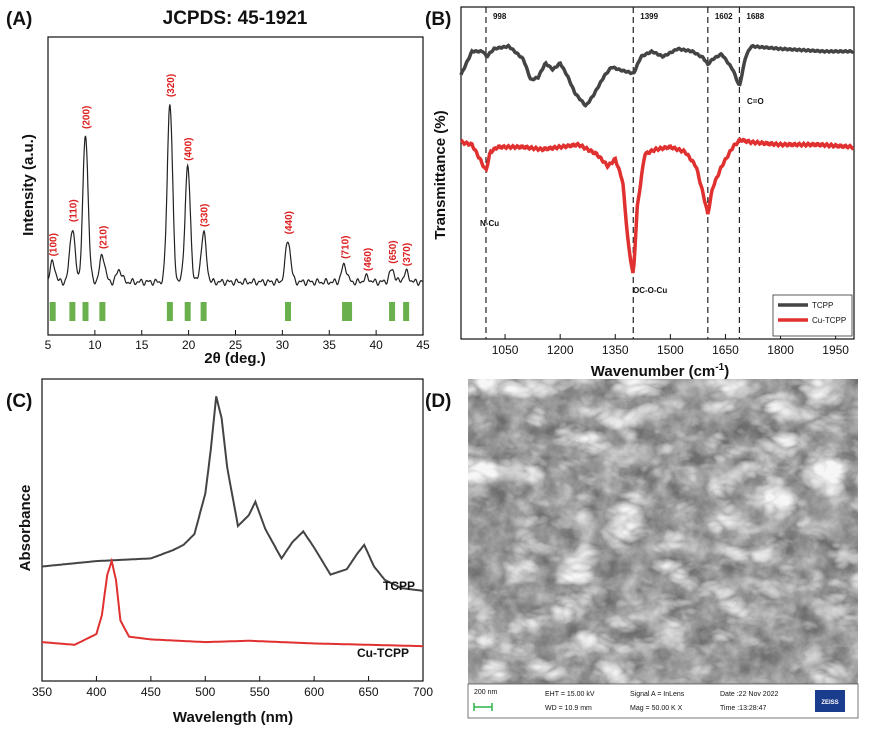 Image resolution: width=891 pixels, height=735 pixels. I want to click on panel-c-ylabel: Absorbance, so click(25, 528).